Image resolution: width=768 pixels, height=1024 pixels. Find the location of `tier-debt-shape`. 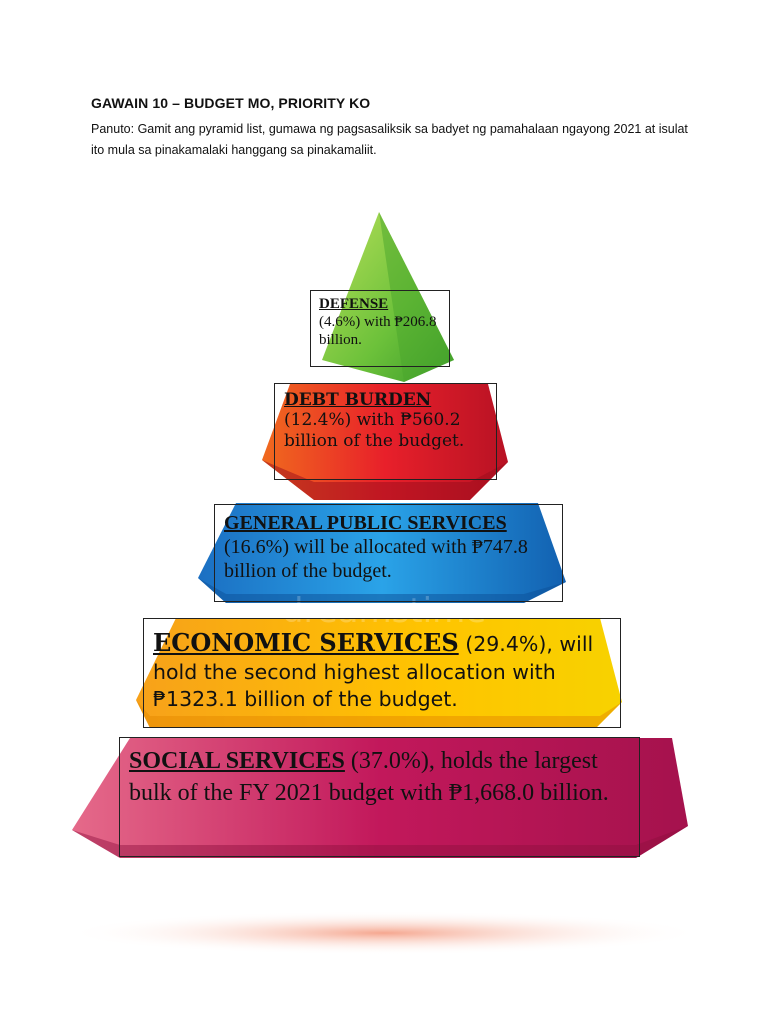

tier-debt-shape is located at coordinates (385, 442).